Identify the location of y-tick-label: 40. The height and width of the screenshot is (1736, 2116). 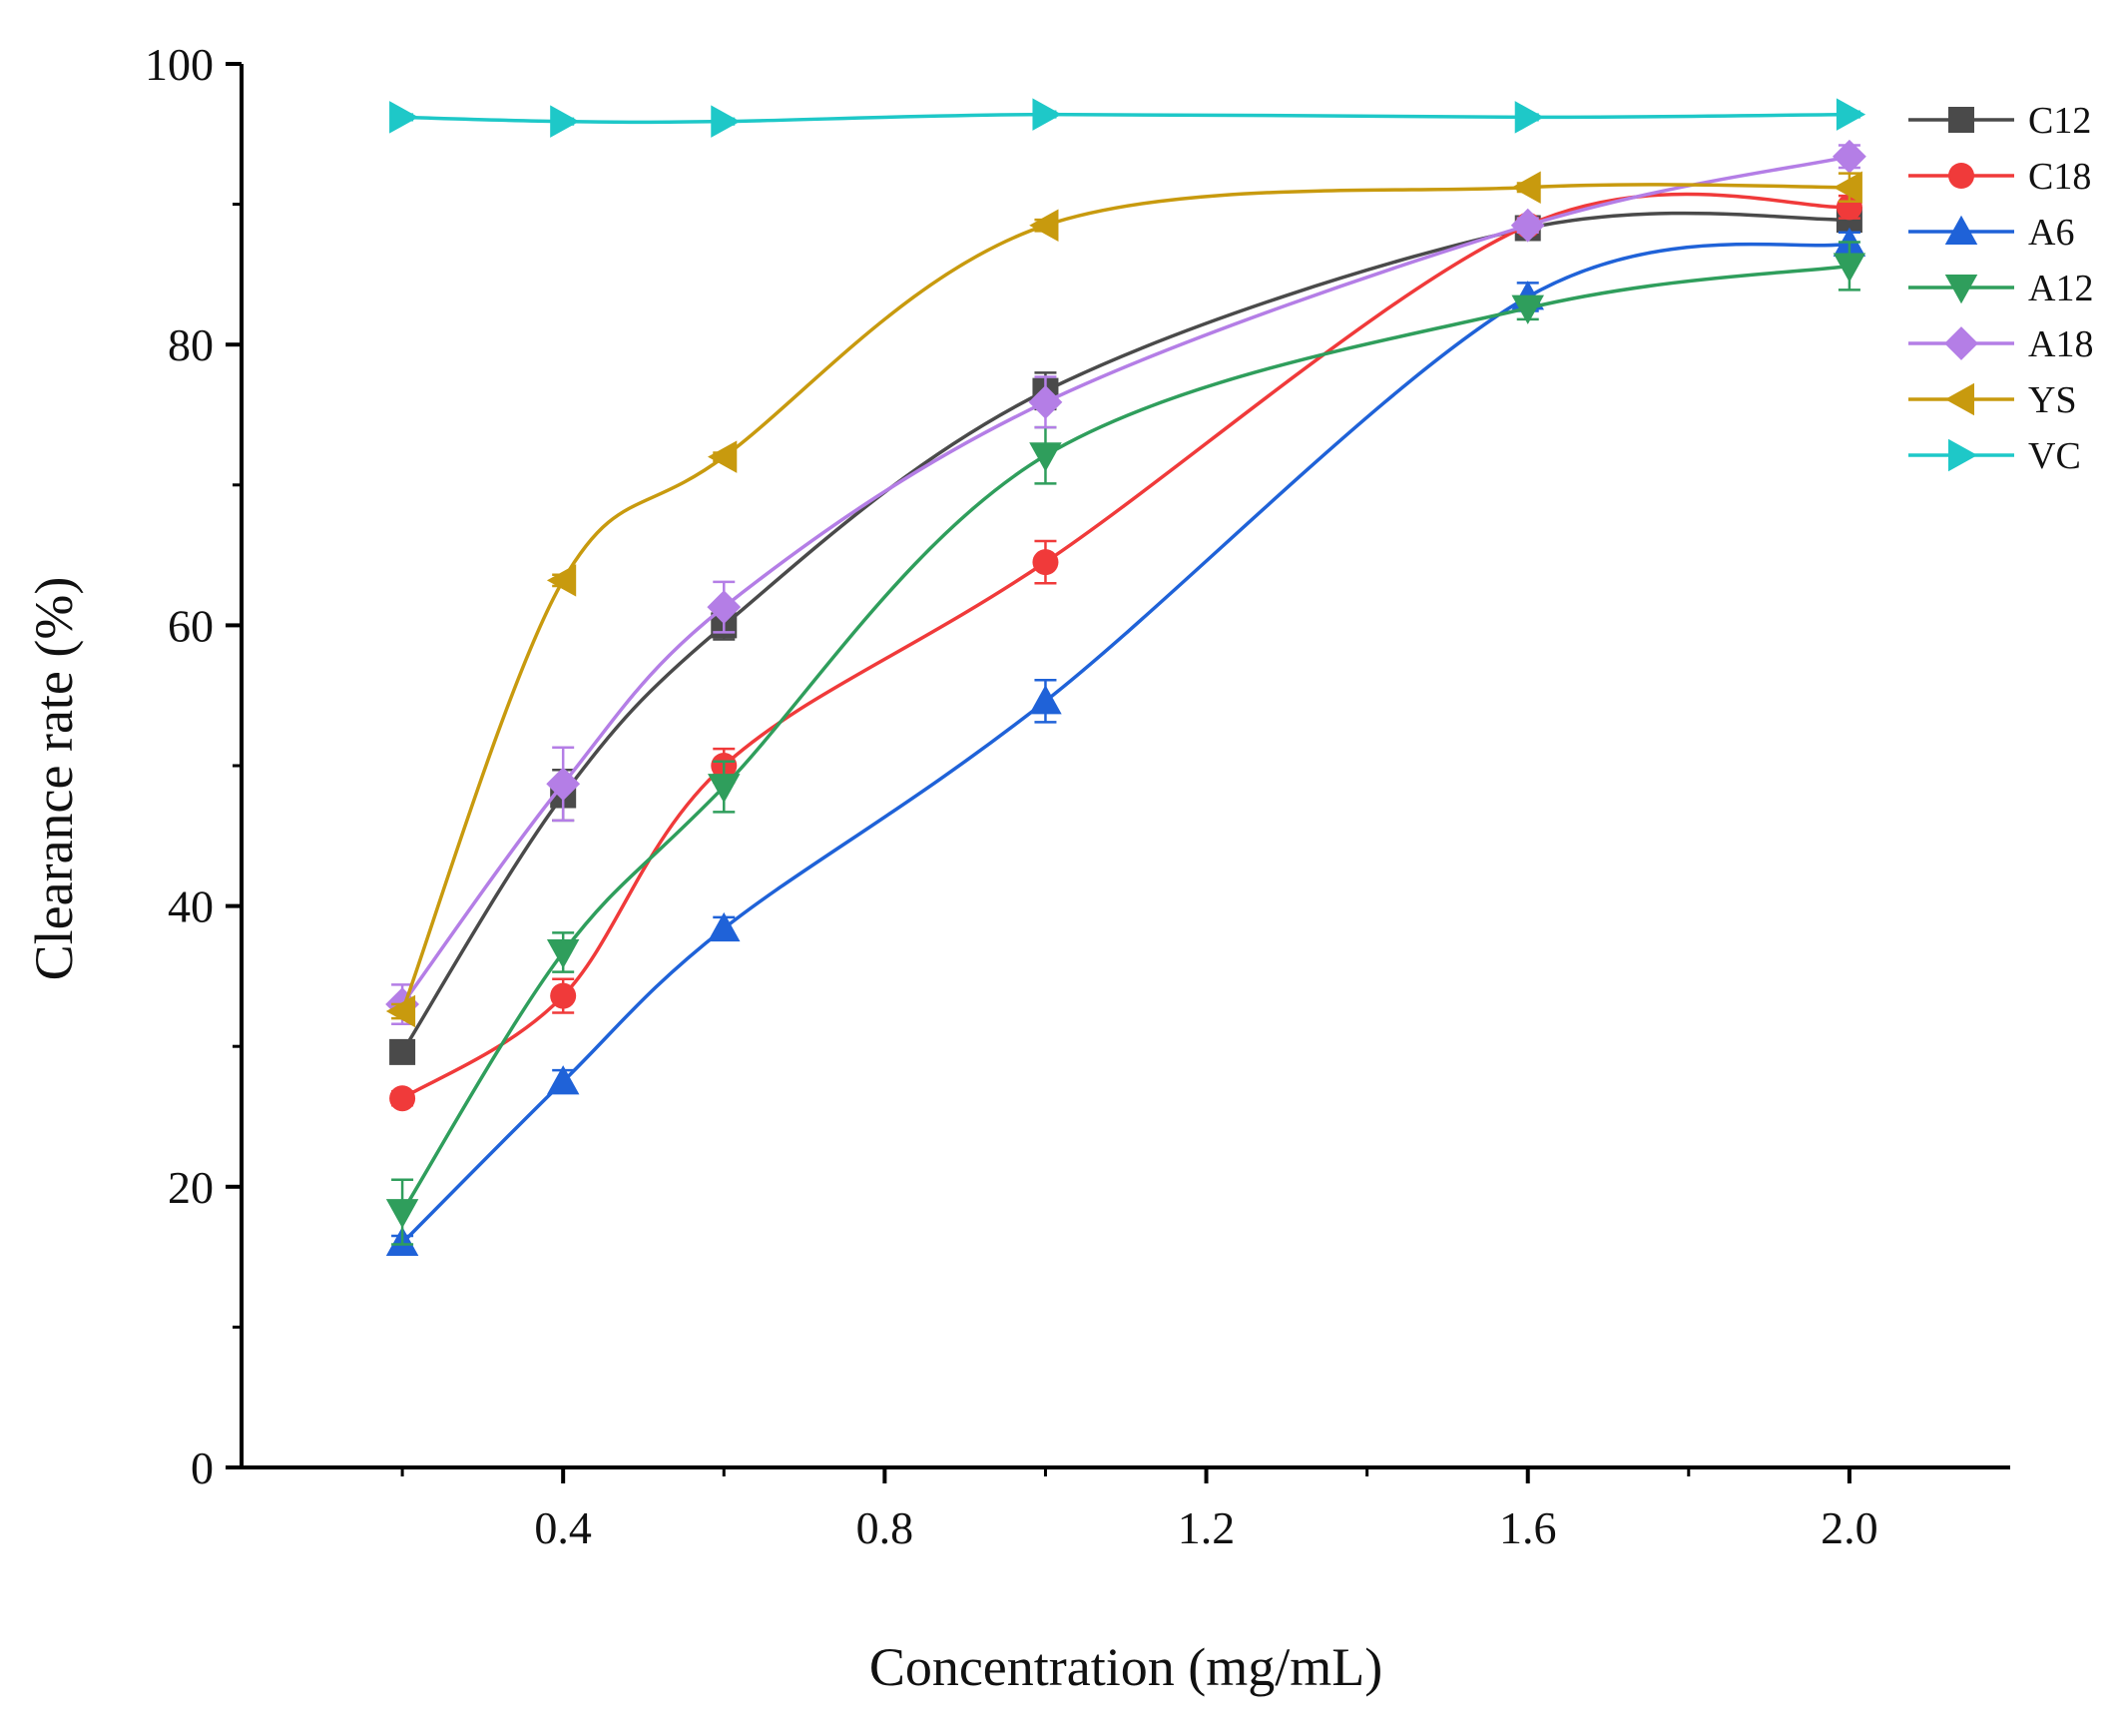
(191, 906).